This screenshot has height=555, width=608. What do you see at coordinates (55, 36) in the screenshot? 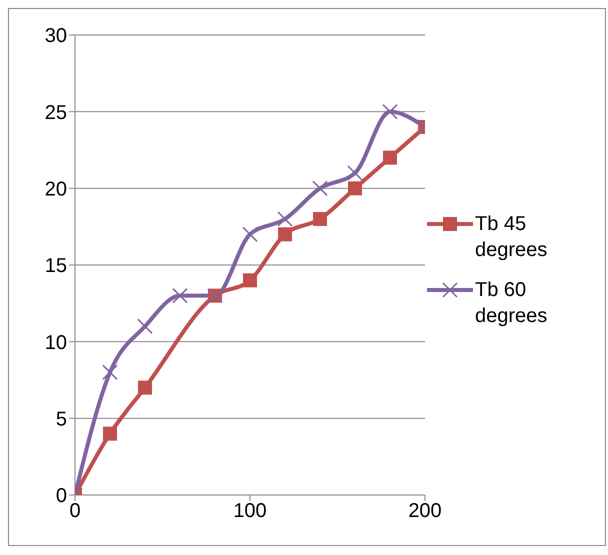
I see `y-tick-label: 30` at bounding box center [55, 36].